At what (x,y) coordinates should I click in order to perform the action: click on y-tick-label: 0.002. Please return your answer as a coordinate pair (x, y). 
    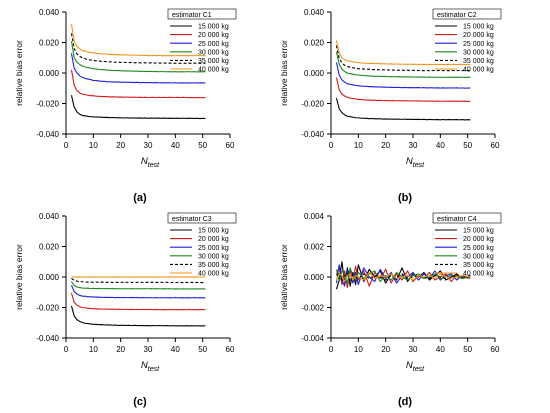
    Looking at the image, I should click on (314, 247).